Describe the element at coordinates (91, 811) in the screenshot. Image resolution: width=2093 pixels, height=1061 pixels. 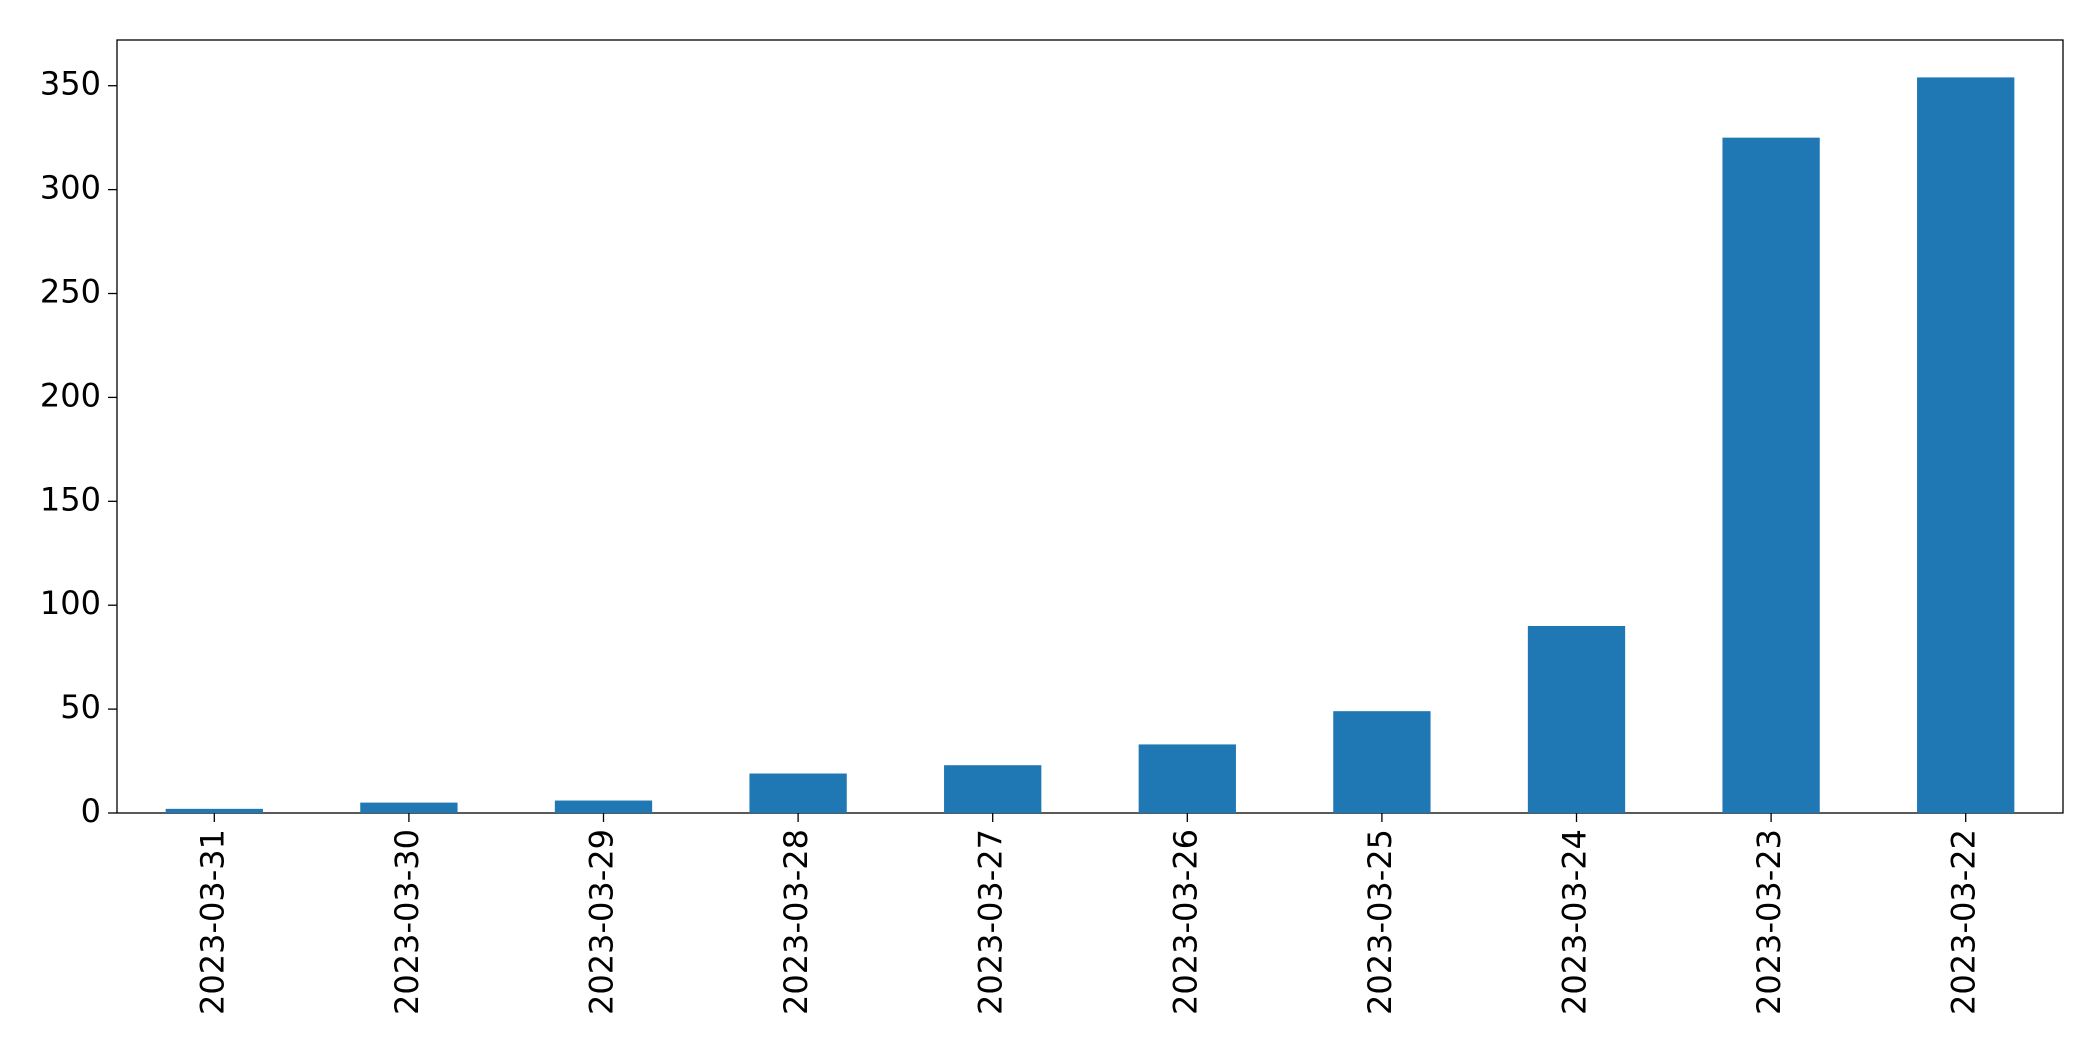
I see `y-tick-label: 0` at that location.